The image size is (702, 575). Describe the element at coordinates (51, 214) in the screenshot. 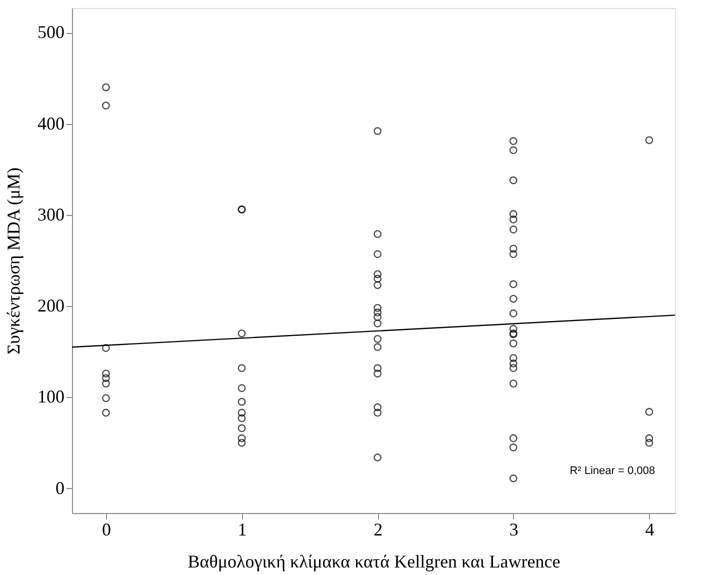

I see `y-tick-label: 300` at that location.